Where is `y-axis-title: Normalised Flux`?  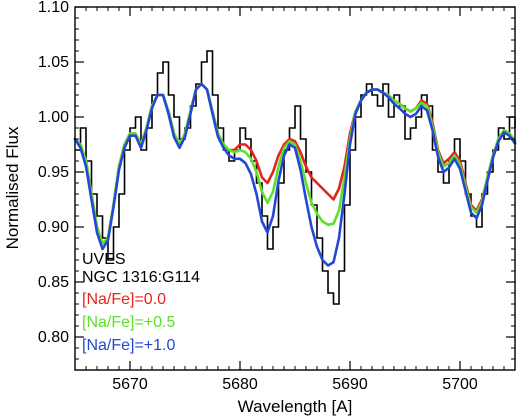 y-axis-title: Normalised Flux is located at coordinates (12, 187).